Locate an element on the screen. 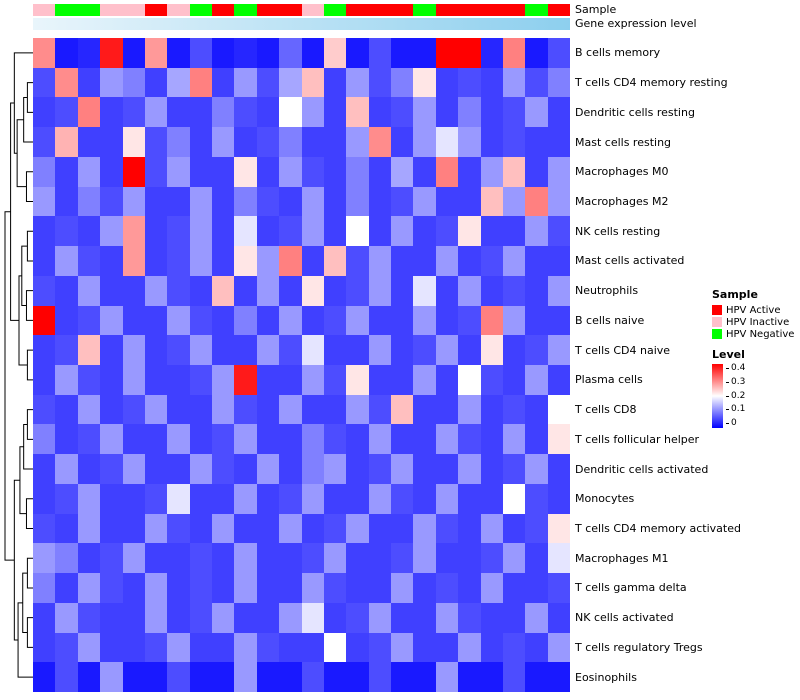 The image size is (800, 700). gene-expression-annotation-bar is located at coordinates (301, 24).